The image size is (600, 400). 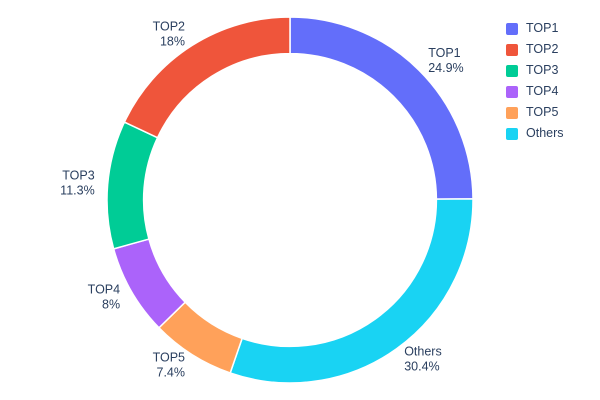 I want to click on slice-label-top4: TOP4 8%, so click(x=104, y=297).